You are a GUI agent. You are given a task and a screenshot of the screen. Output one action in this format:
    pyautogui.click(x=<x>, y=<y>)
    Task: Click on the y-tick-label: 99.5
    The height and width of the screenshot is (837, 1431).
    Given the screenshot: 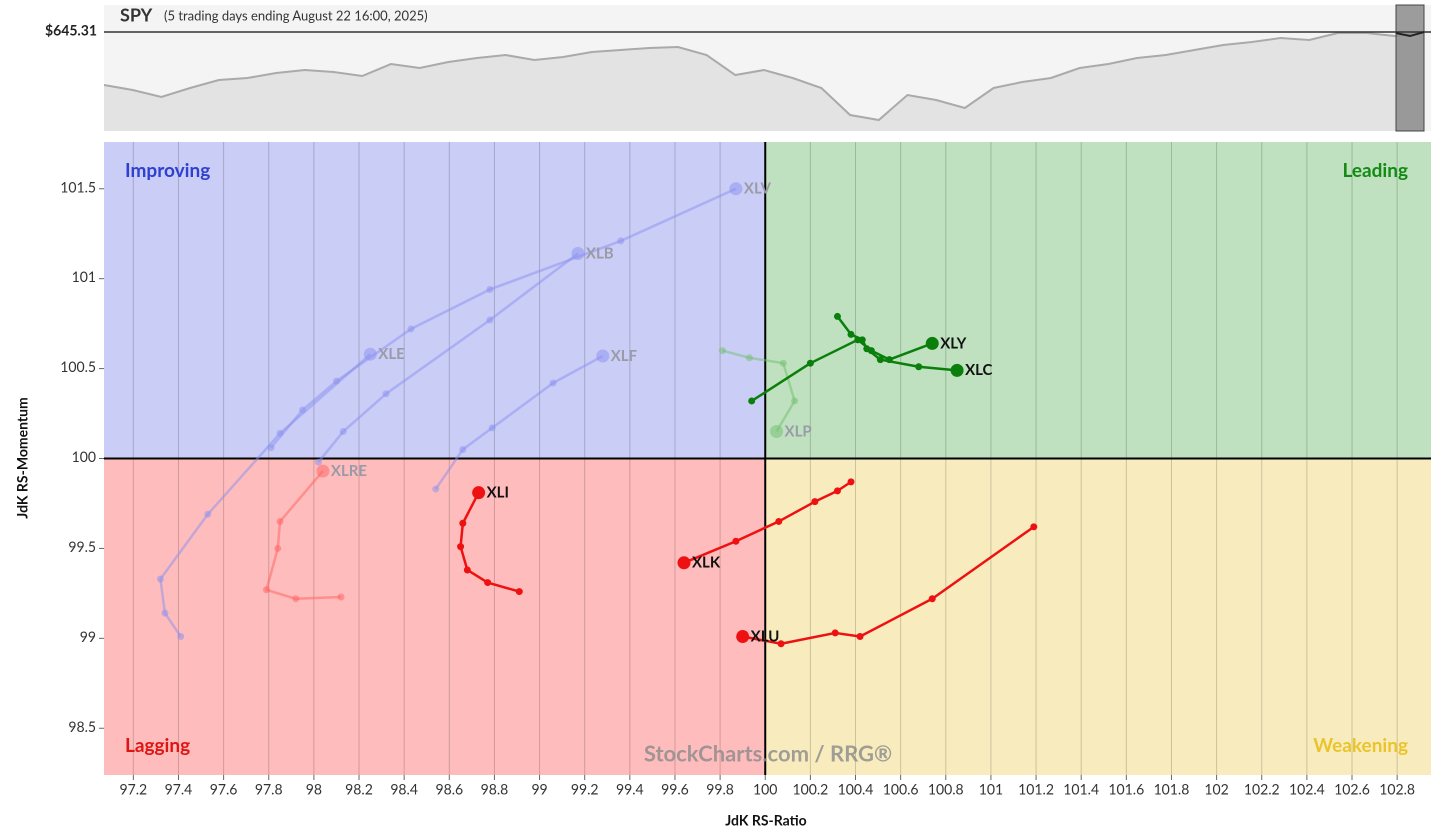 What is the action you would take?
    pyautogui.click(x=82, y=546)
    